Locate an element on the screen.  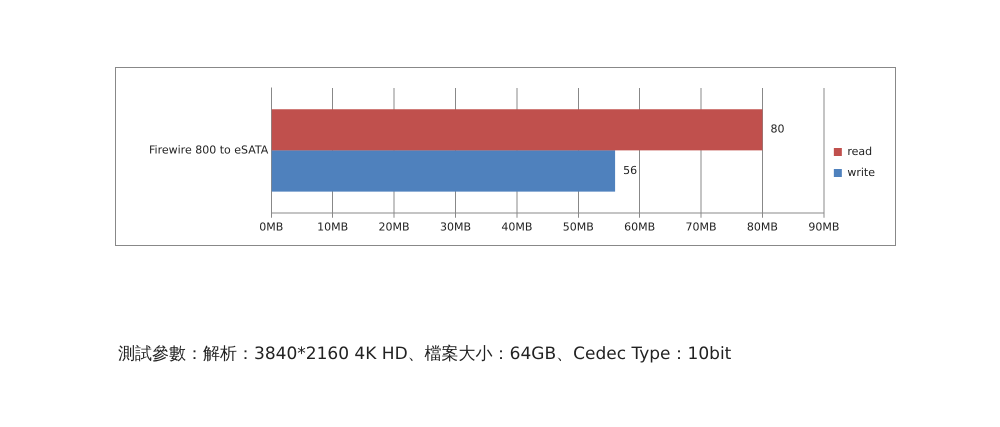
x-tick-label: 30MB is located at coordinates (455, 227).